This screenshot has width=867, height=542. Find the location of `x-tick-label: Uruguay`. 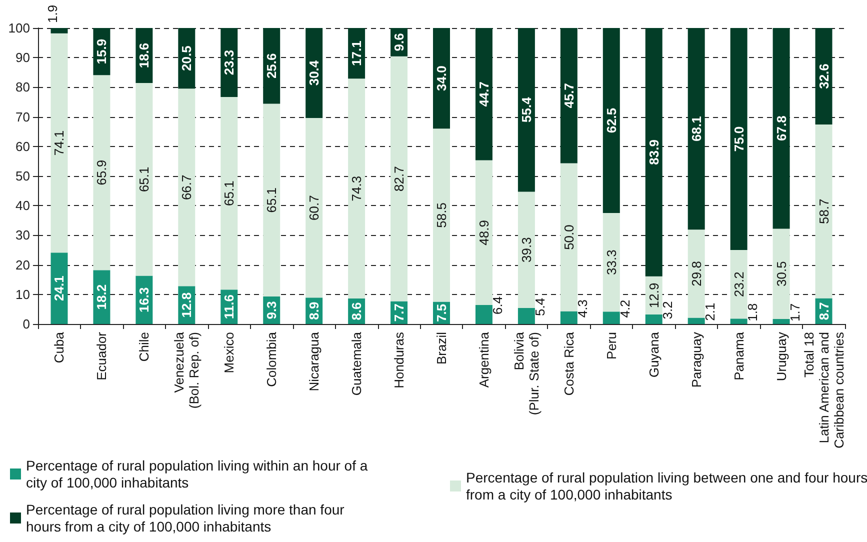

x-tick-label: Uruguay is located at coordinates (781, 357).